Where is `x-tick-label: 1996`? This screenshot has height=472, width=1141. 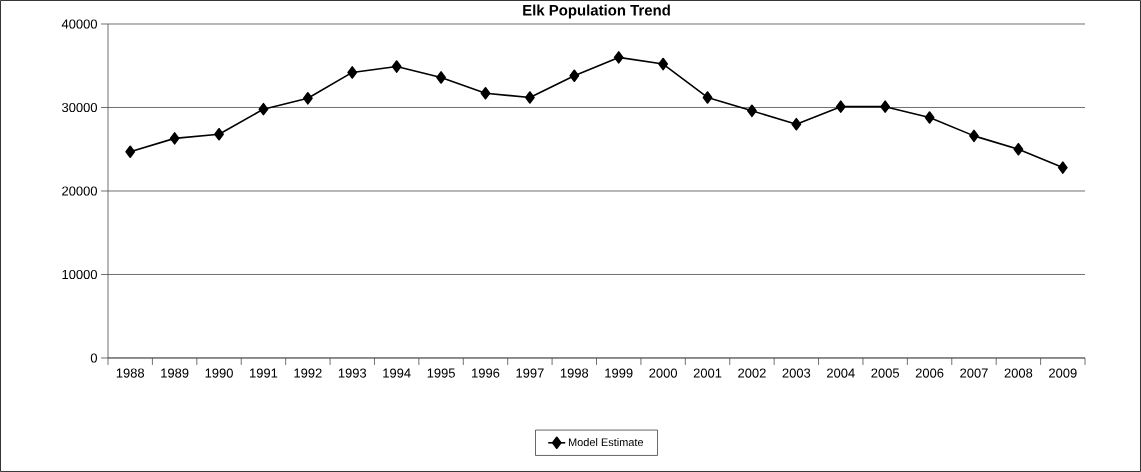
x-tick-label: 1996 is located at coordinates (486, 373).